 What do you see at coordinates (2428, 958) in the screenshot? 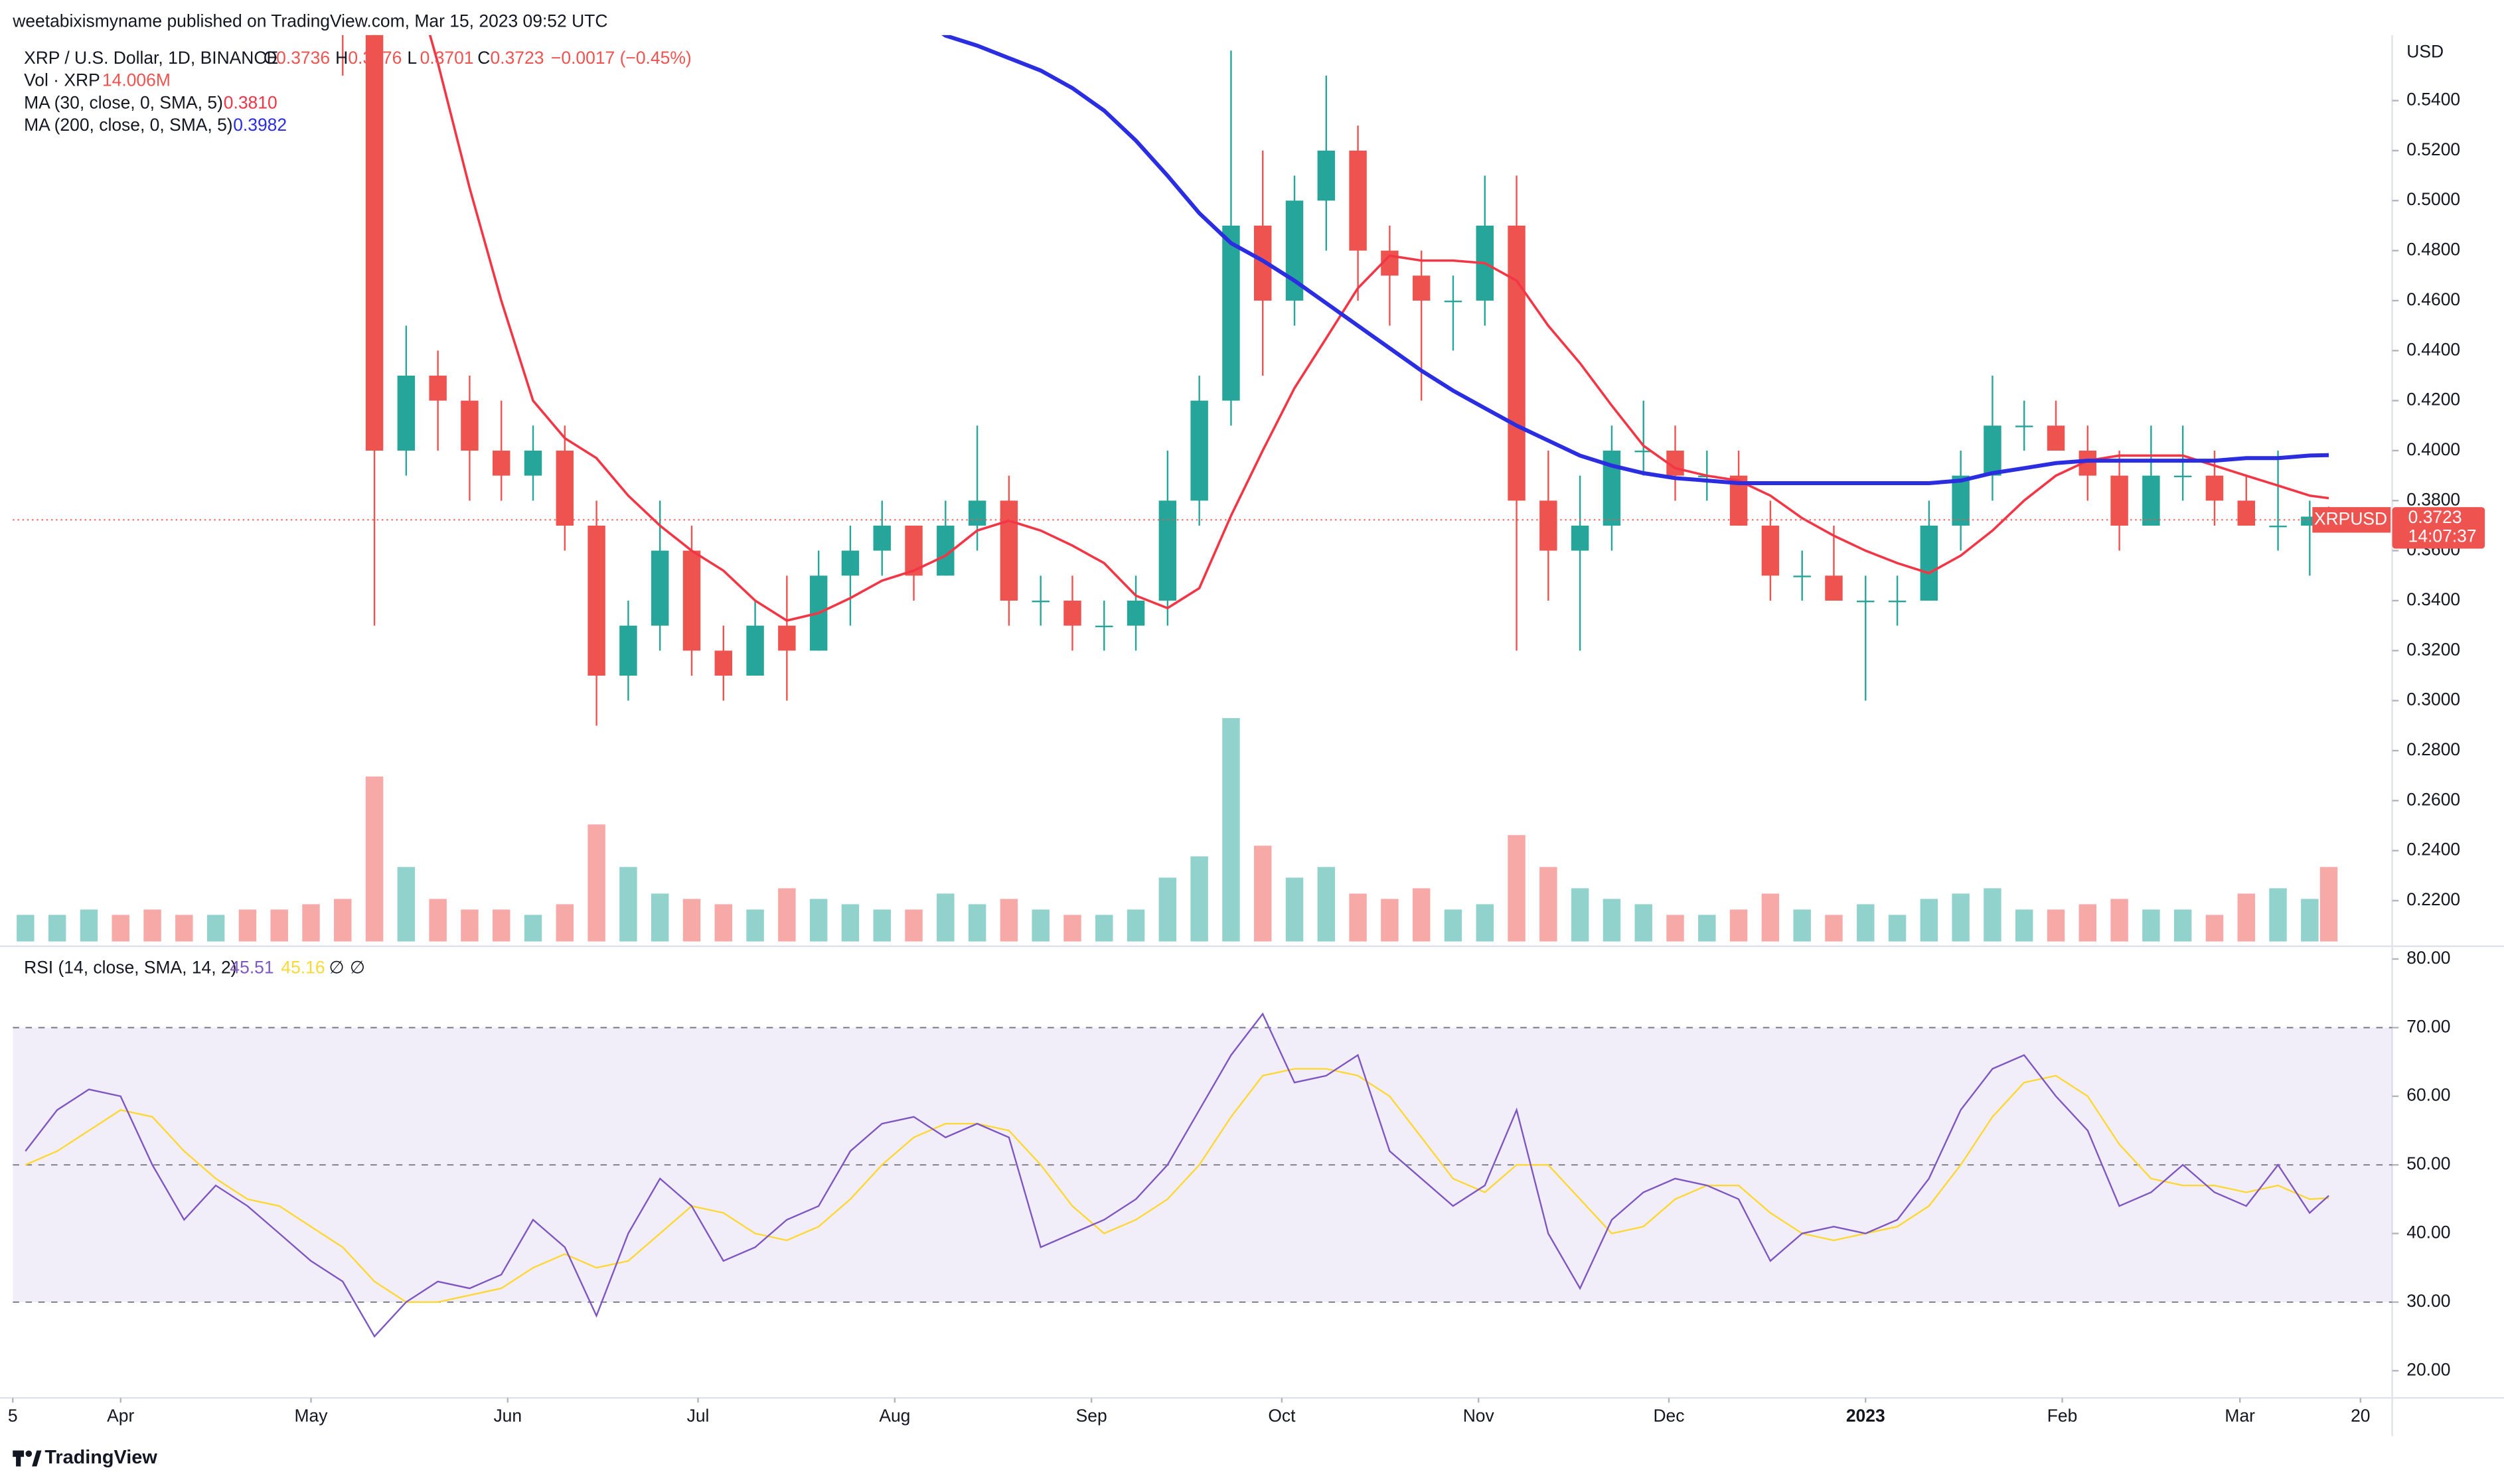
I see `rsi-tick-label: 80.00` at bounding box center [2428, 958].